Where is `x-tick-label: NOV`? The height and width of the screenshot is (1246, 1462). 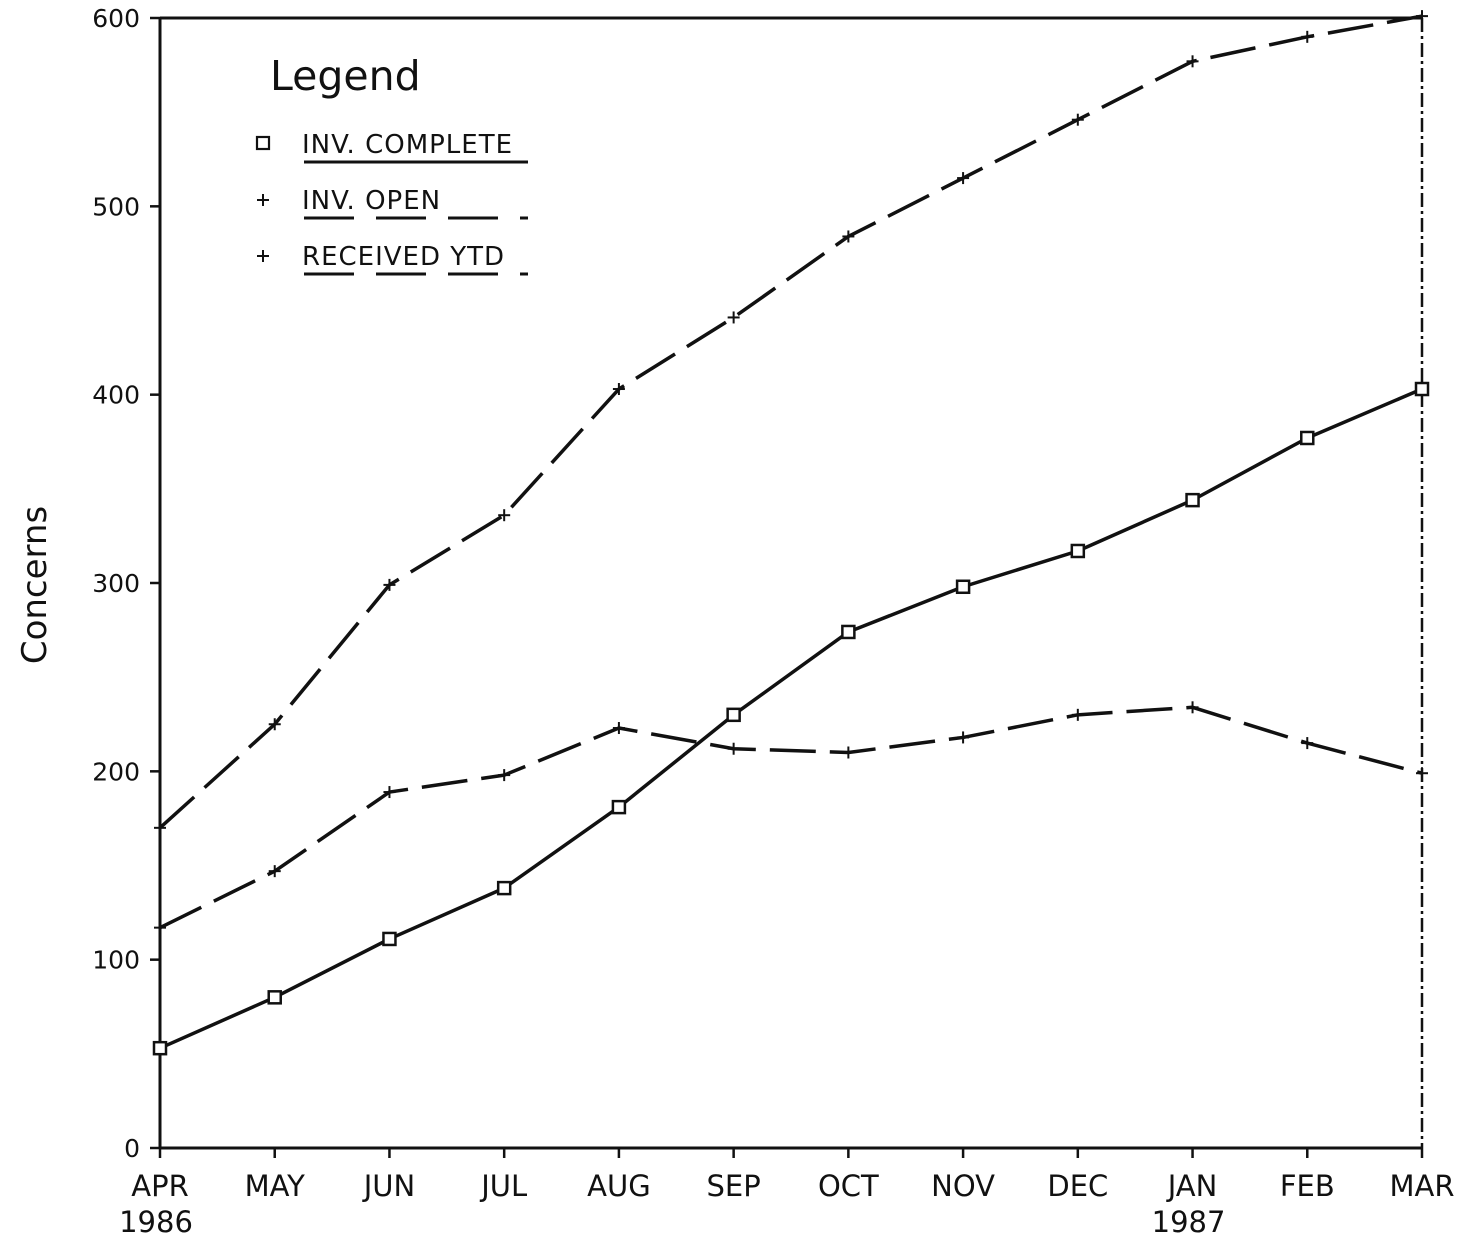
x-tick-label: NOV is located at coordinates (963, 1186).